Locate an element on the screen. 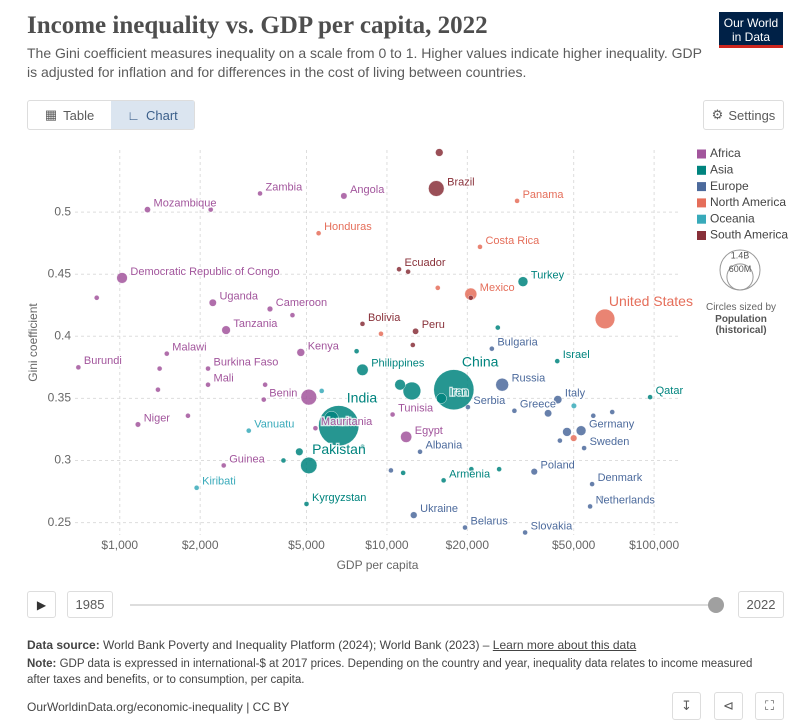  point-label: Armenia is located at coordinates (470, 474).